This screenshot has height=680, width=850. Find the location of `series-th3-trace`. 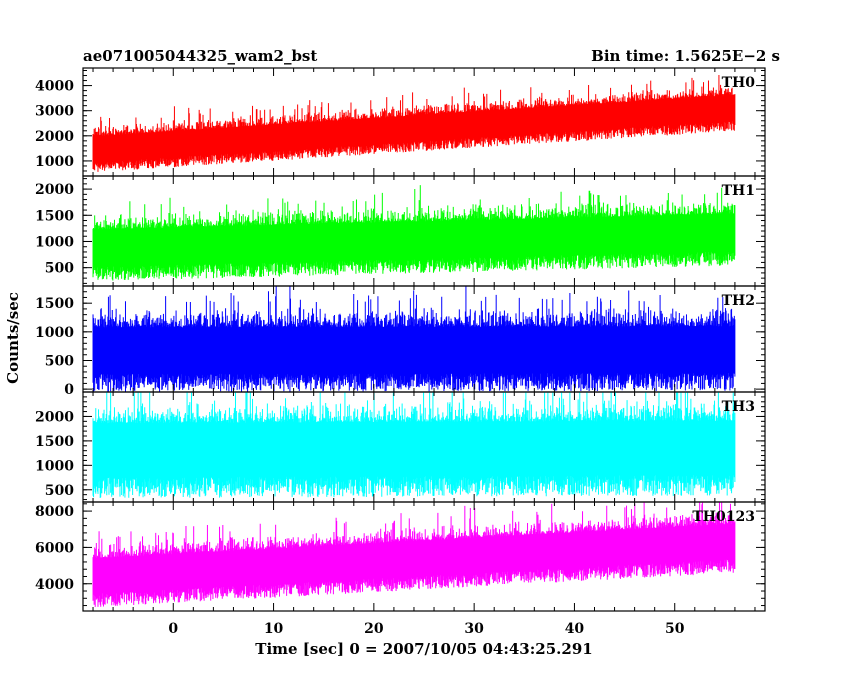

series-th3-trace is located at coordinates (414, 445).